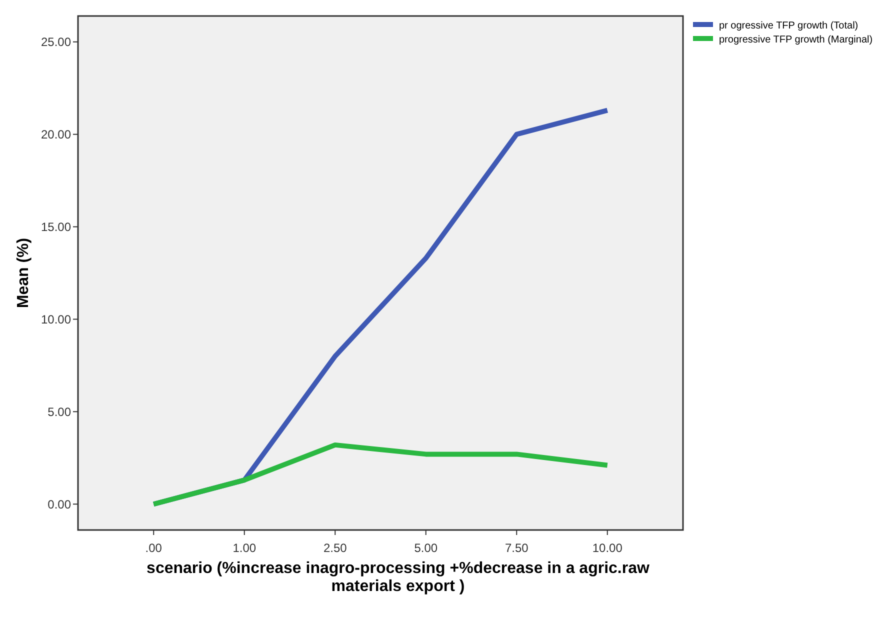 This screenshot has height=617, width=885. I want to click on y-tick-label: 0.00, so click(60, 504).